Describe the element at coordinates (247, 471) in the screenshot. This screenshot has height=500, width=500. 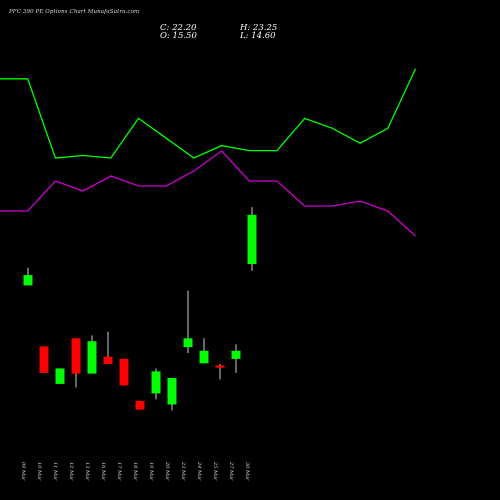
I see `x-tick-label: 30 Mar` at that location.